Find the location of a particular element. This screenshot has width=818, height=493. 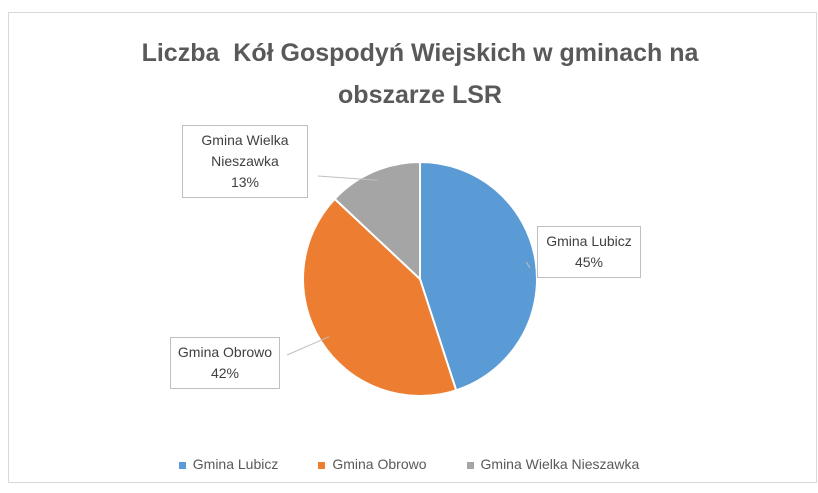

legend-label: Gmina Wielka Nieszawka is located at coordinates (560, 464).